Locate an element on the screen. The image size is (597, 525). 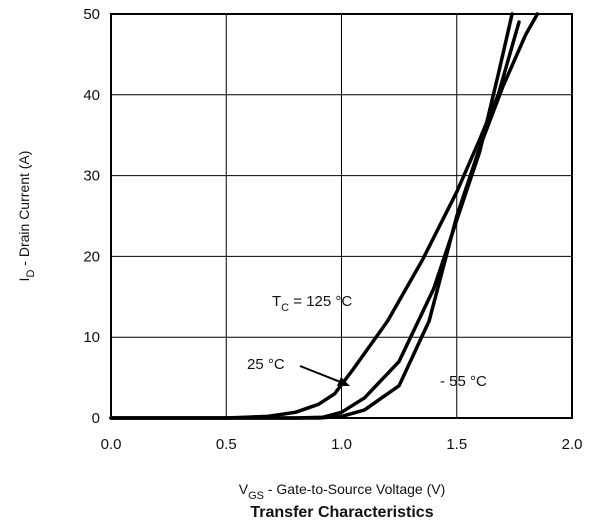
y-tick-label: 10 is located at coordinates (91, 337).